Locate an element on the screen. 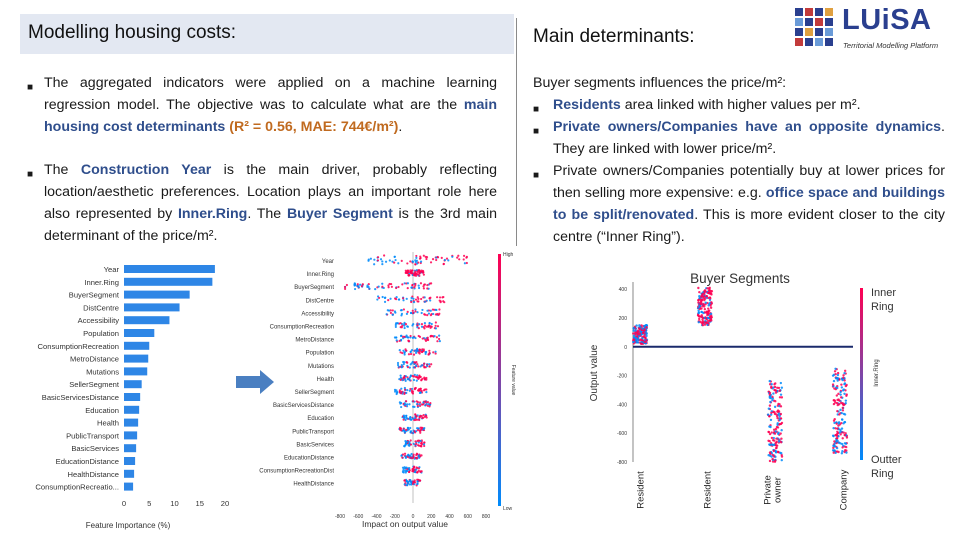 The height and width of the screenshot is (540, 960). buyer-colorbar is located at coordinates (861, 374).